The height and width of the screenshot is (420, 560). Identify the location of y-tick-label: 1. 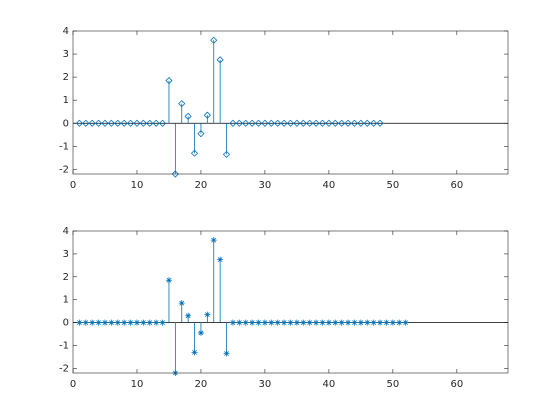
(66, 300).